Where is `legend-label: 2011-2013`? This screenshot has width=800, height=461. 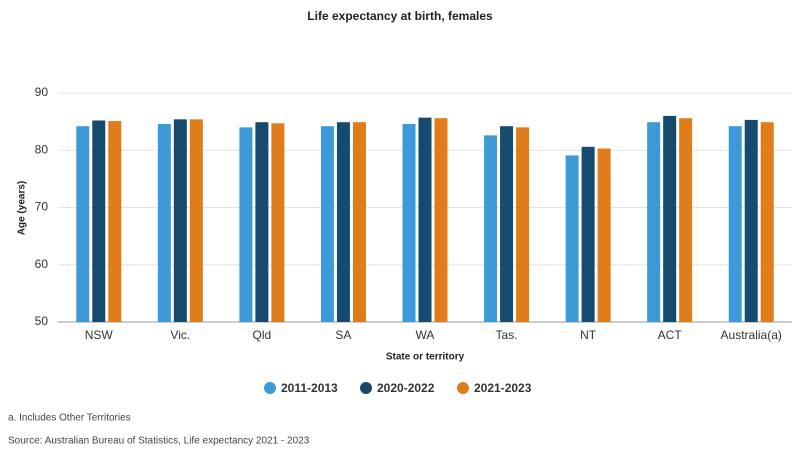
legend-label: 2011-2013 is located at coordinates (309, 388).